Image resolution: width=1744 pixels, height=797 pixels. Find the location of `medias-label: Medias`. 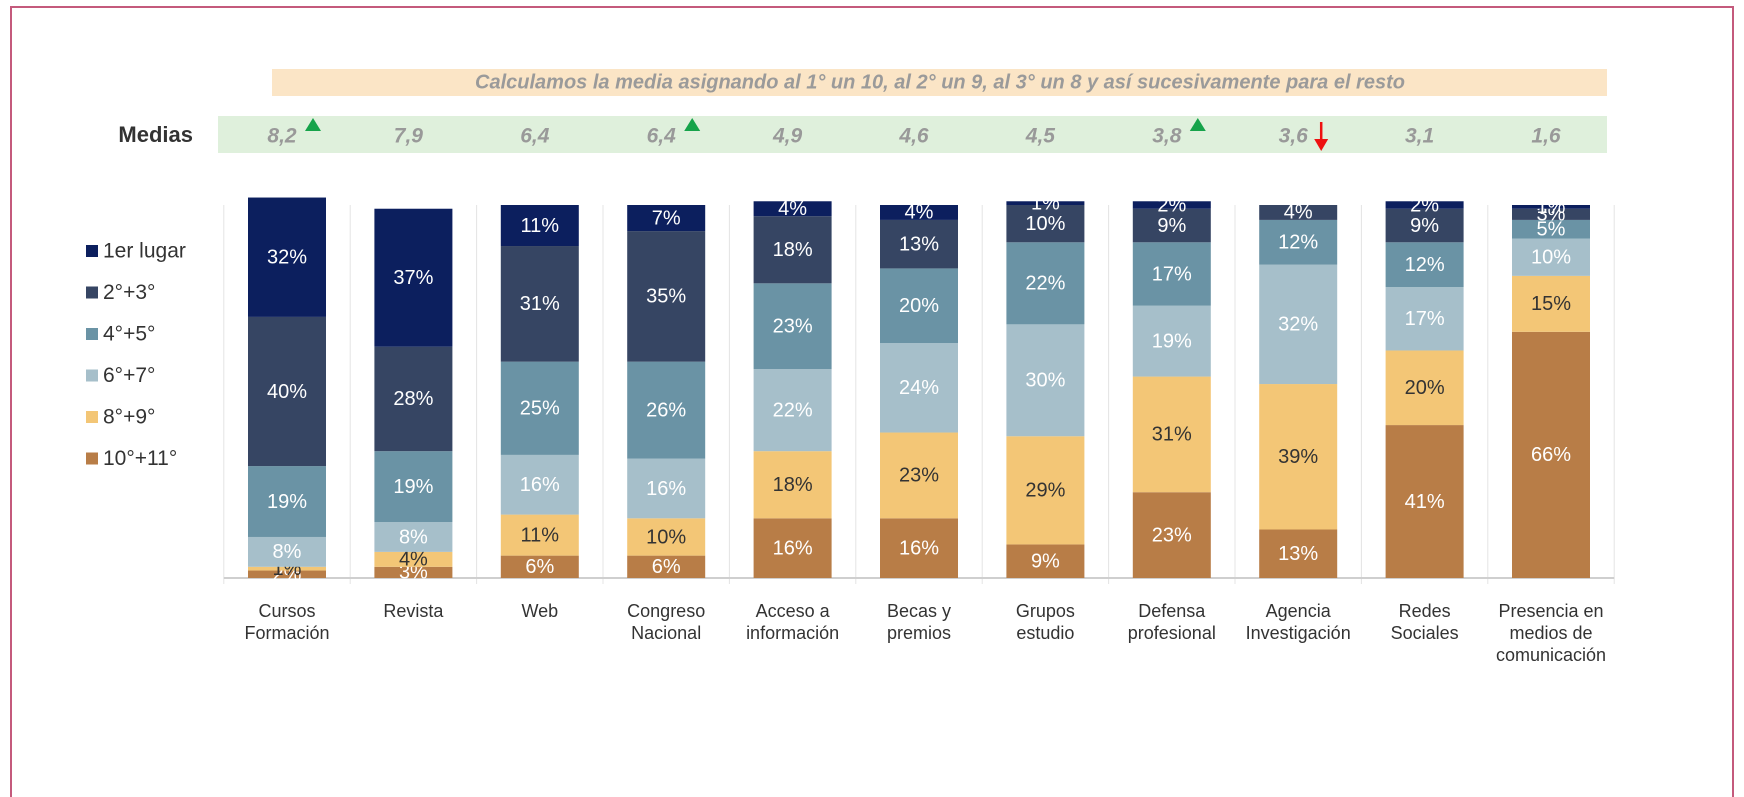

medias-label: Medias is located at coordinates (155, 134).